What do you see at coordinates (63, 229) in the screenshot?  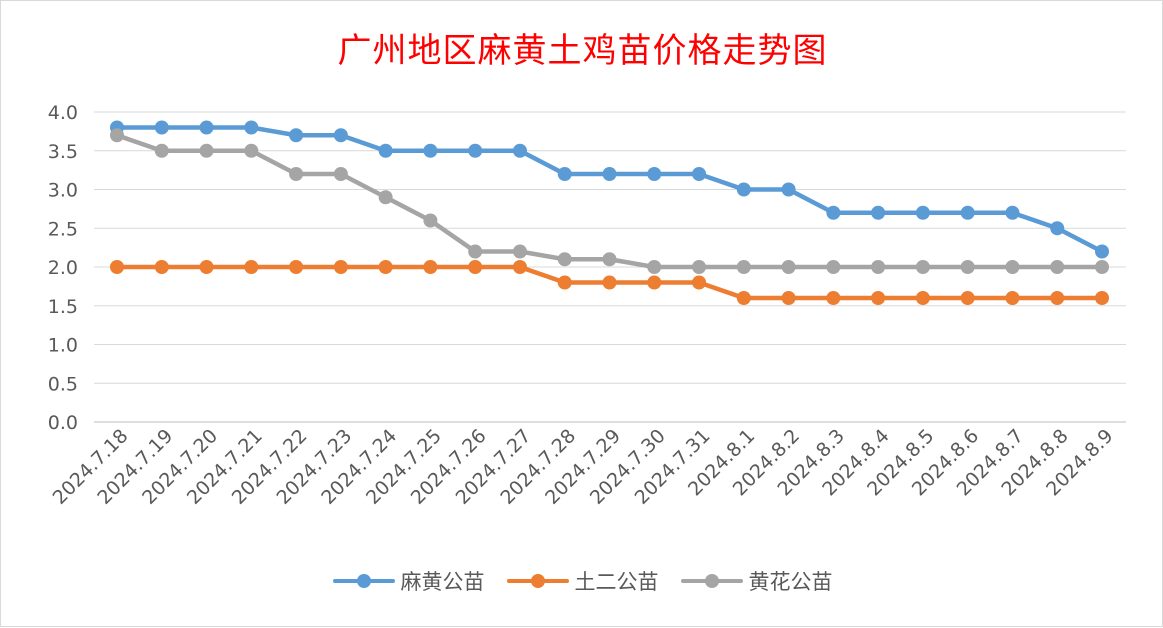 I see `y-tick-label: 2.5` at bounding box center [63, 229].